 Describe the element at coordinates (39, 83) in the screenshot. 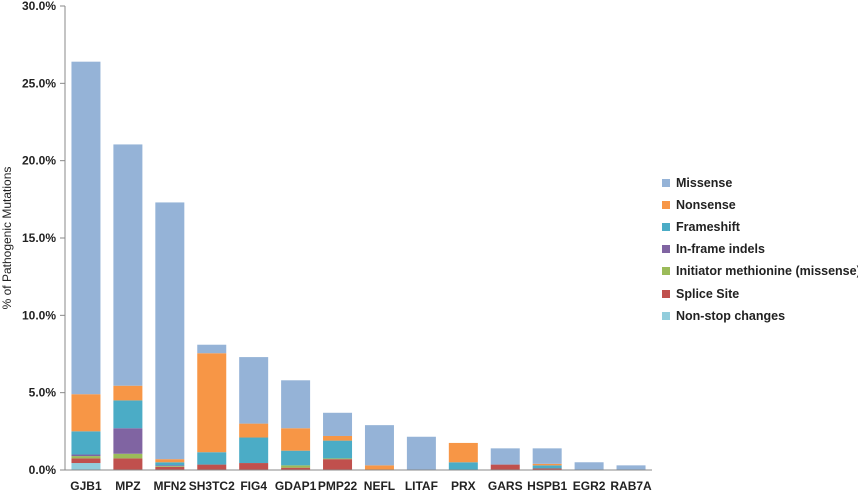

I see `y-tick-label: 25.0%` at that location.